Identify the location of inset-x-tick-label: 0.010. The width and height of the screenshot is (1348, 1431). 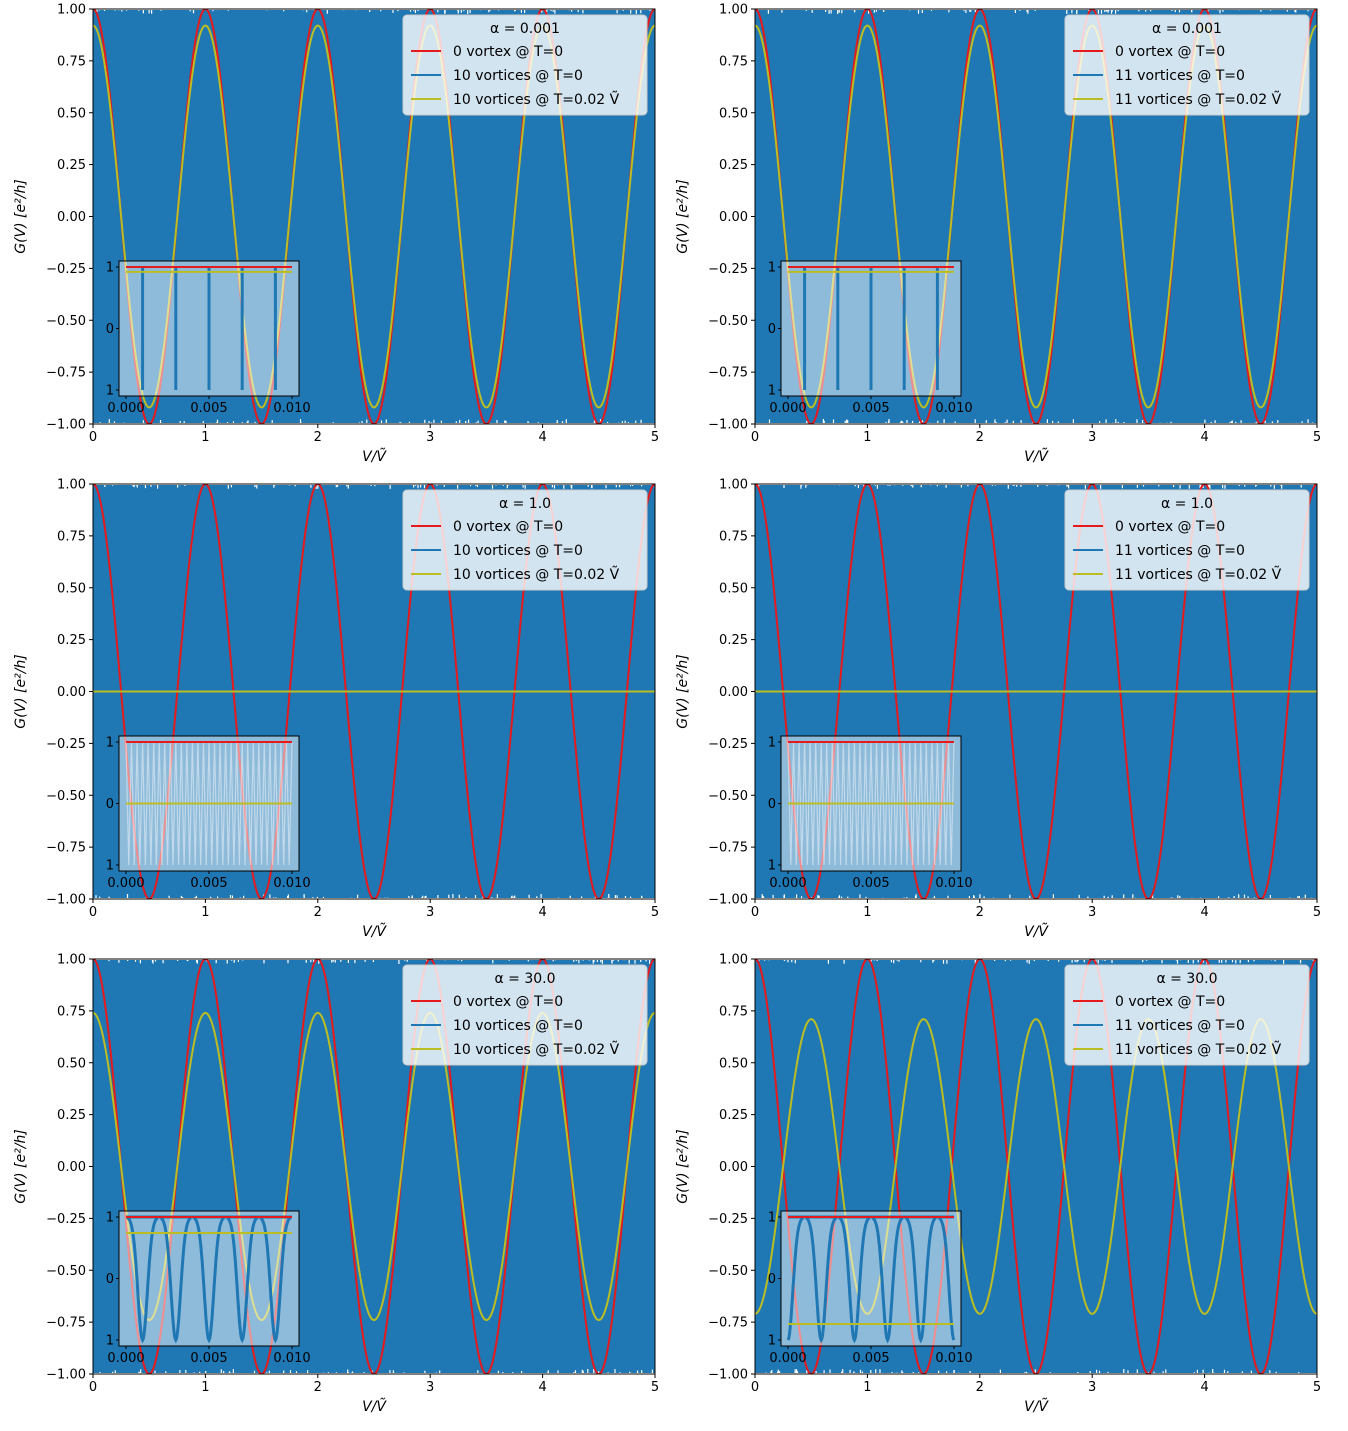
(291, 1358).